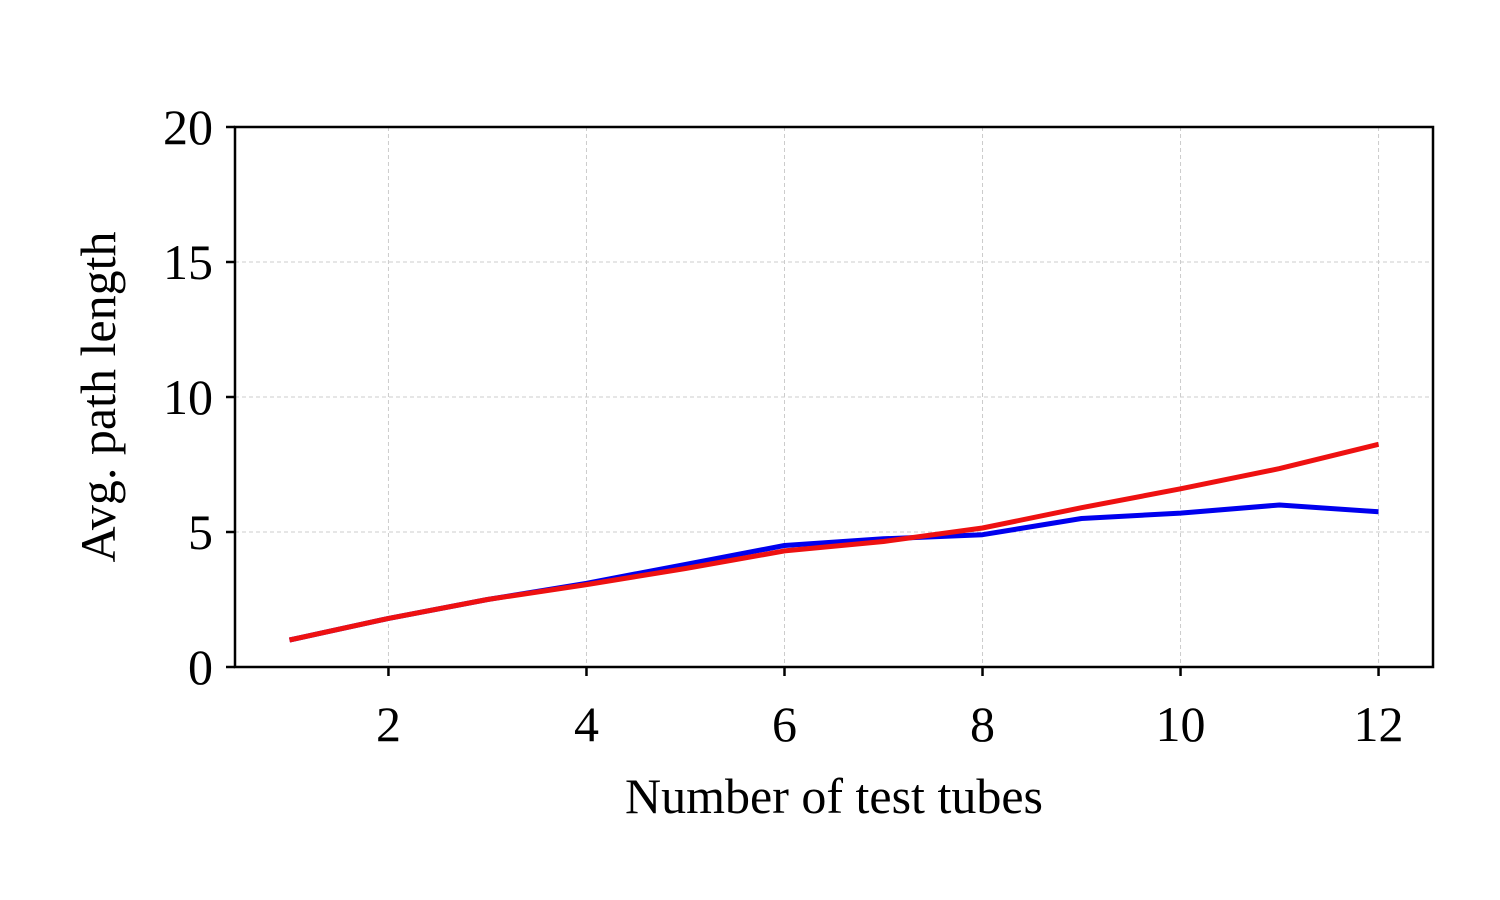 Image resolution: width=1500 pixels, height=900 pixels. What do you see at coordinates (784, 724) in the screenshot?
I see `x-tick-label: 6` at bounding box center [784, 724].